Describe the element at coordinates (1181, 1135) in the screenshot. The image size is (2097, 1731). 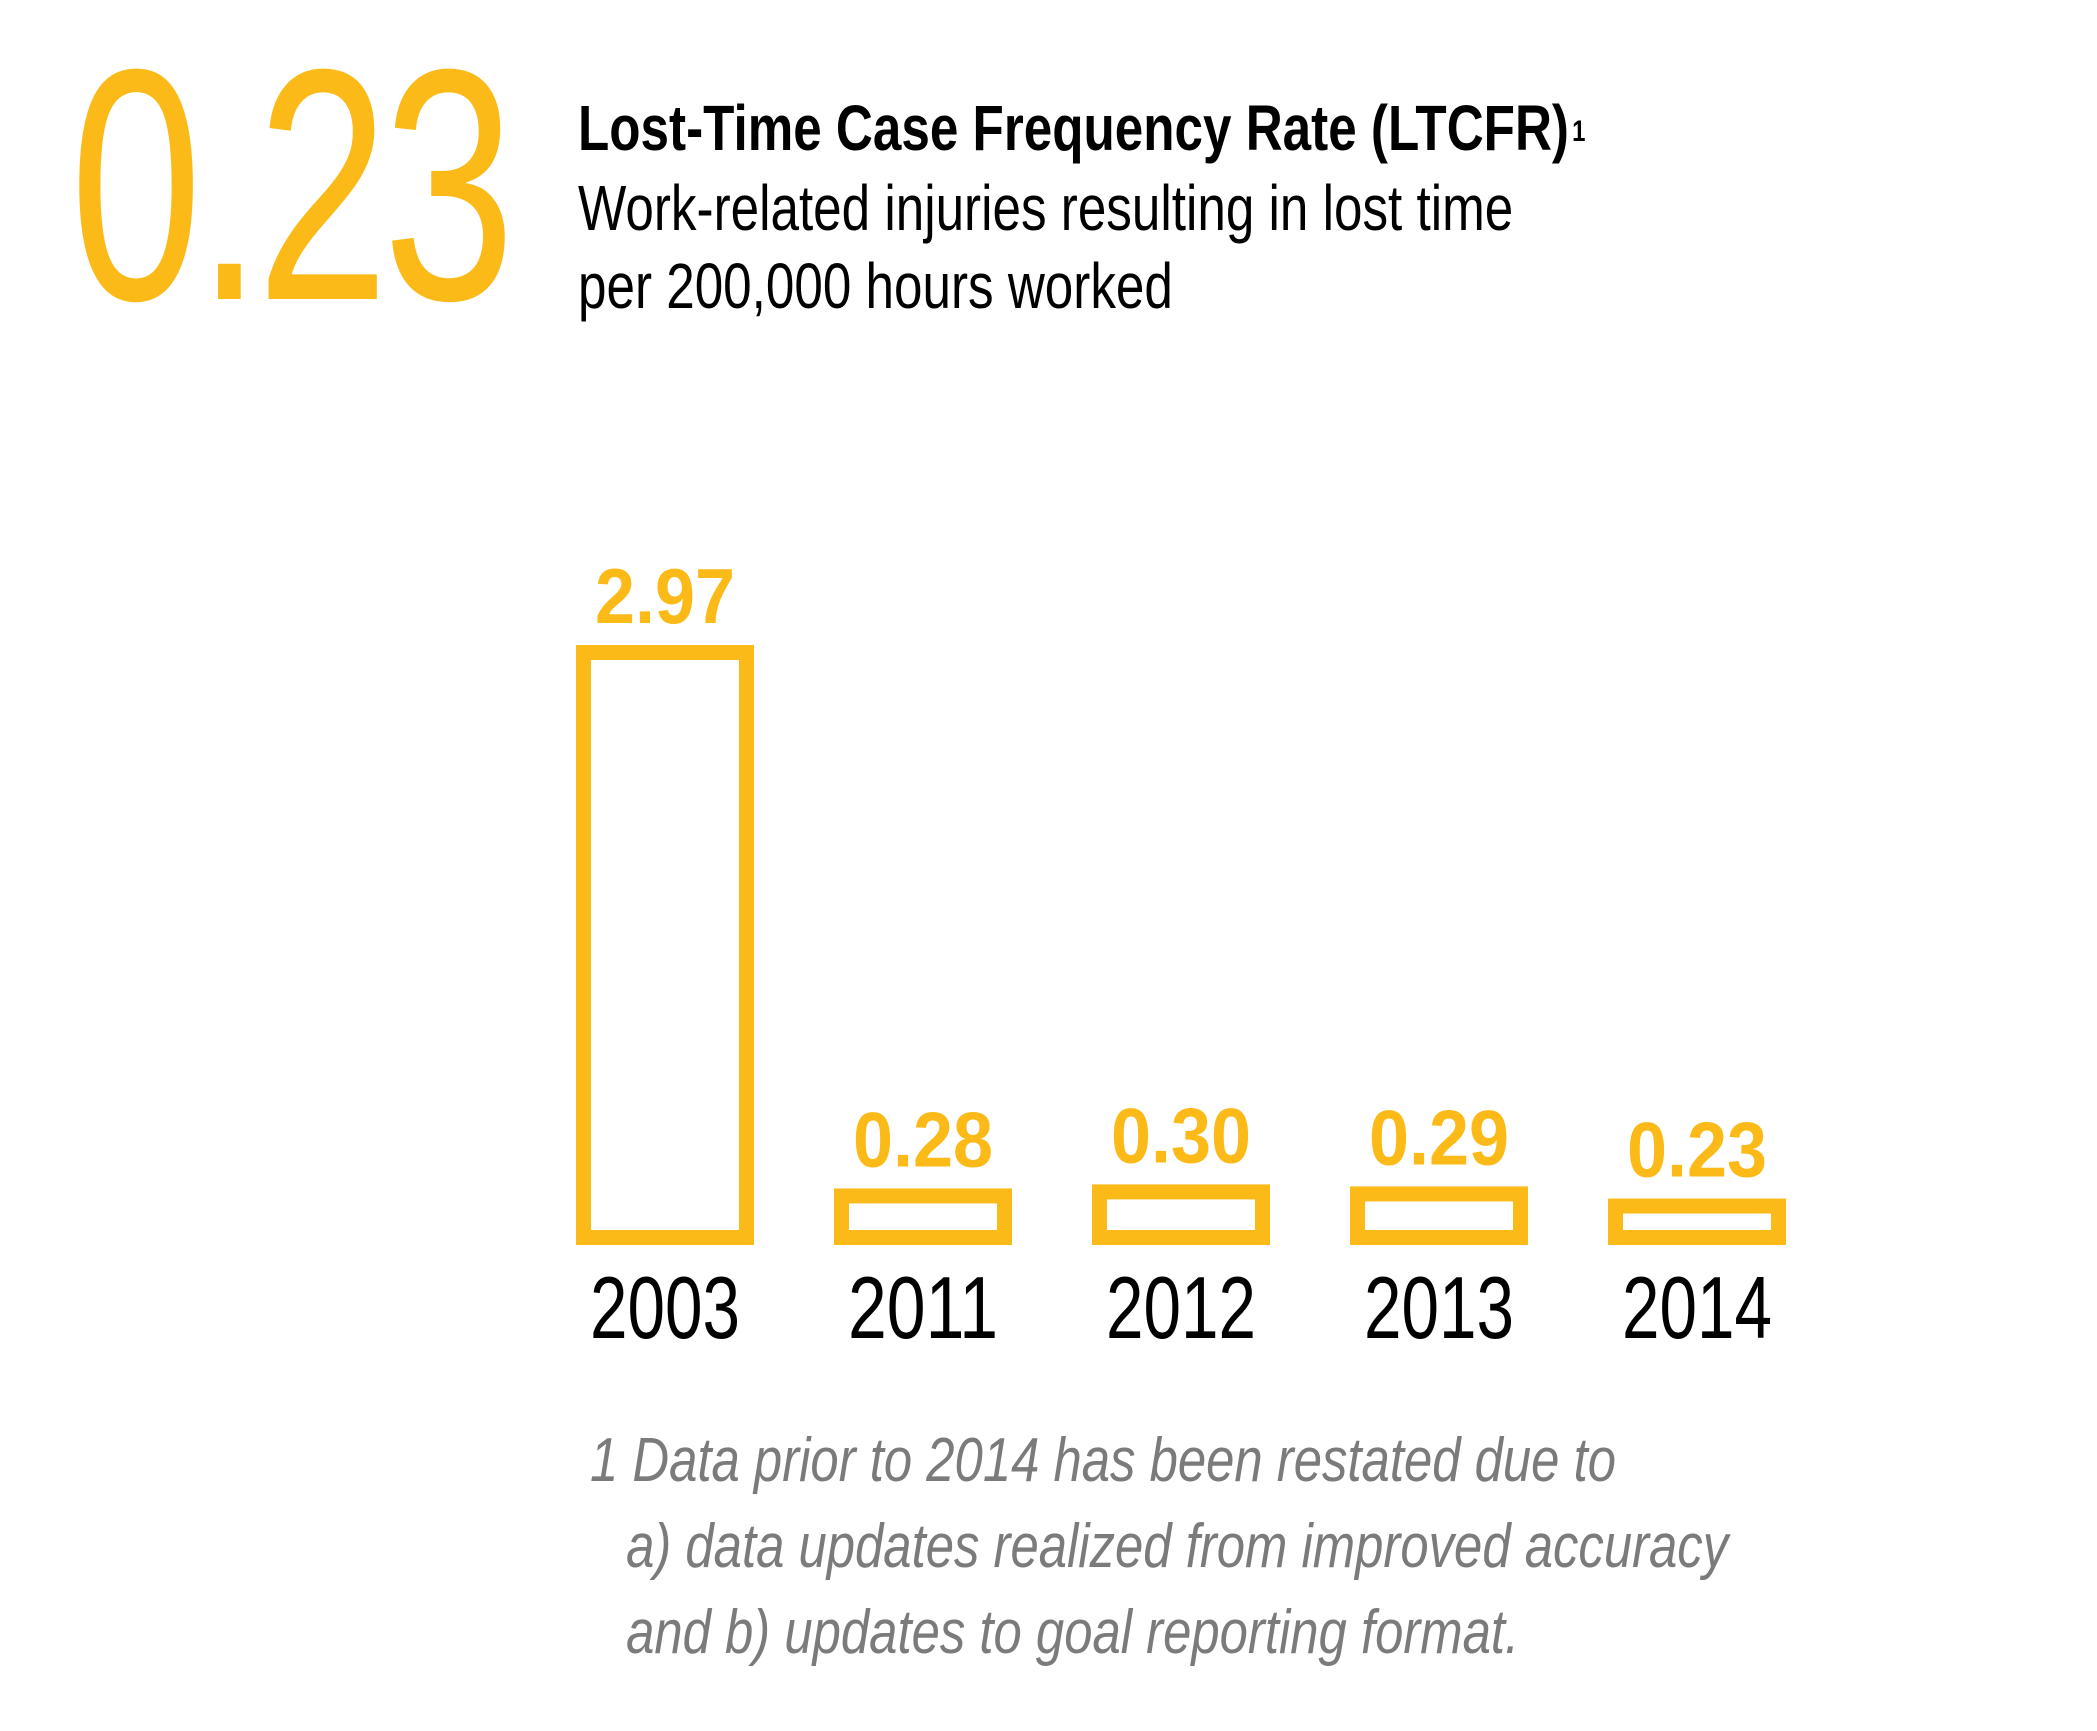
I see `value-label-2012: 0.30` at that location.